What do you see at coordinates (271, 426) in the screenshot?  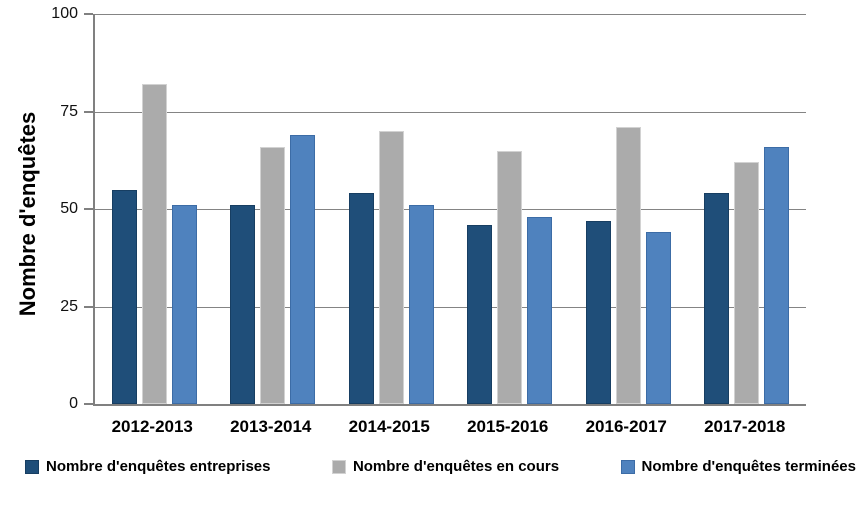 I see `x-label-2013-2014: 2013-2014` at bounding box center [271, 426].